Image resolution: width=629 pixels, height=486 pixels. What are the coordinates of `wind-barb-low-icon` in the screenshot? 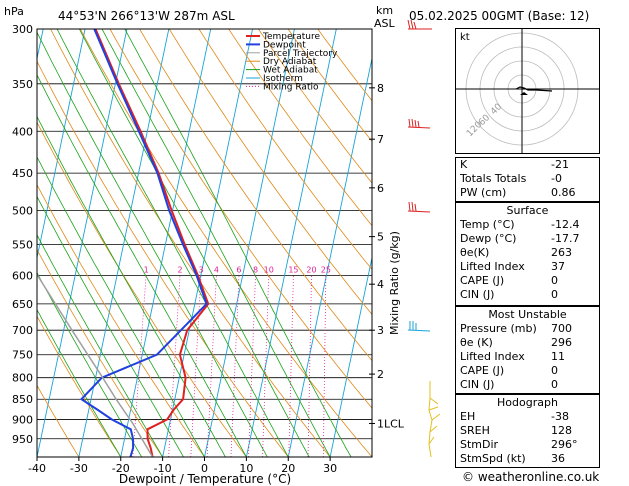 It's located at (434, 419).